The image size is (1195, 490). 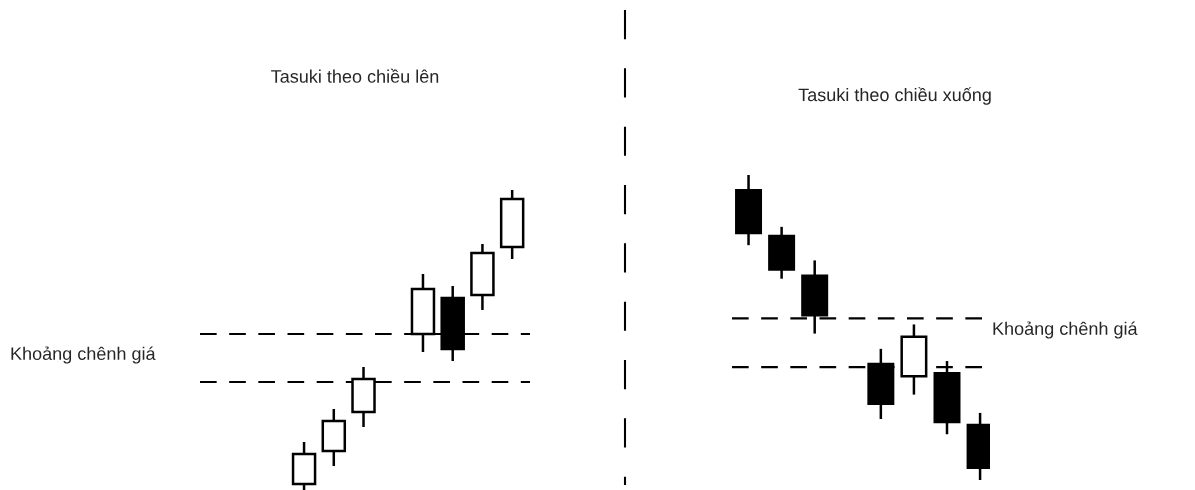 What do you see at coordinates (355, 75) in the screenshot?
I see `chart-title: Tasuki theo chiều lên` at bounding box center [355, 75].